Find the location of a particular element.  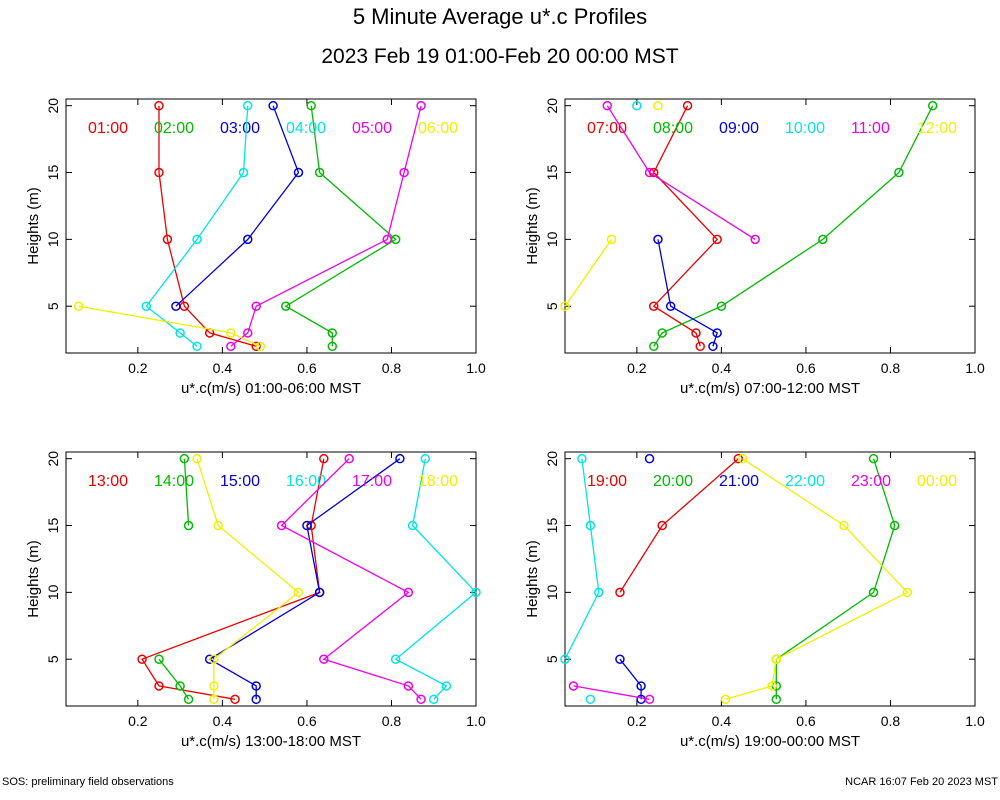

legend-entry: 23:00 is located at coordinates (871, 481).